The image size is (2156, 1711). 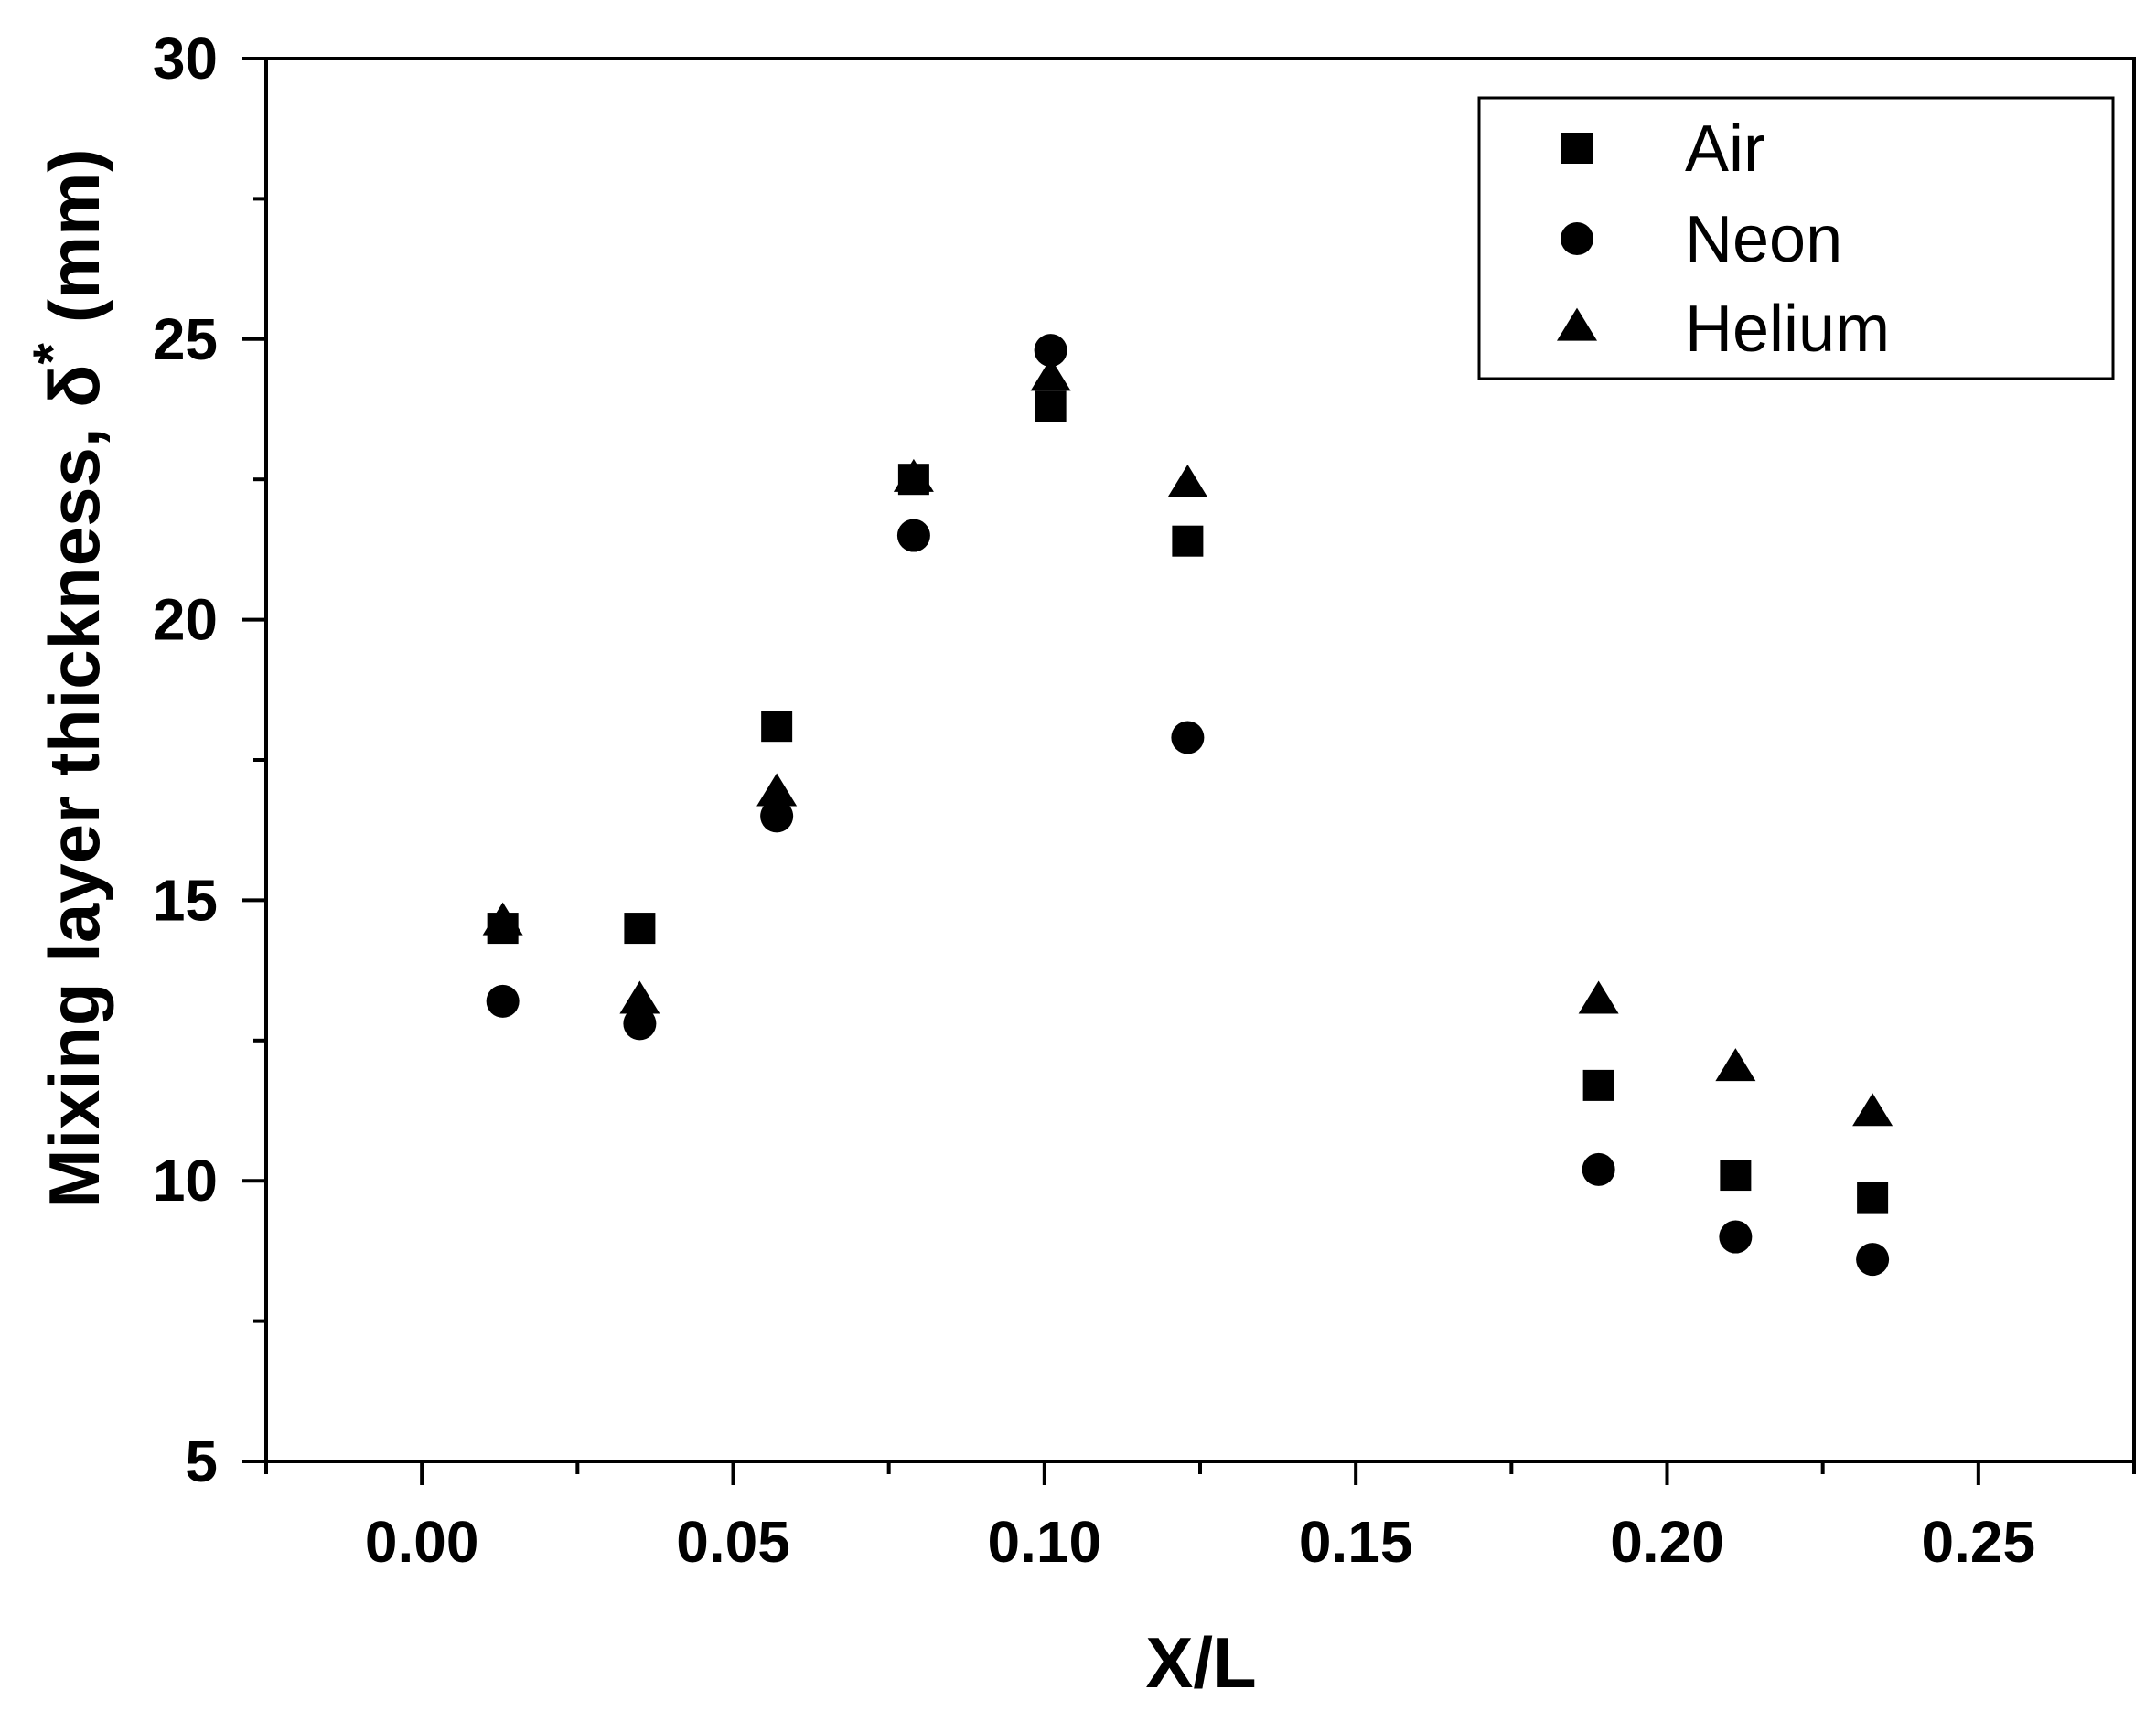 I want to click on legend-item-air: Air, so click(x=1663, y=149).